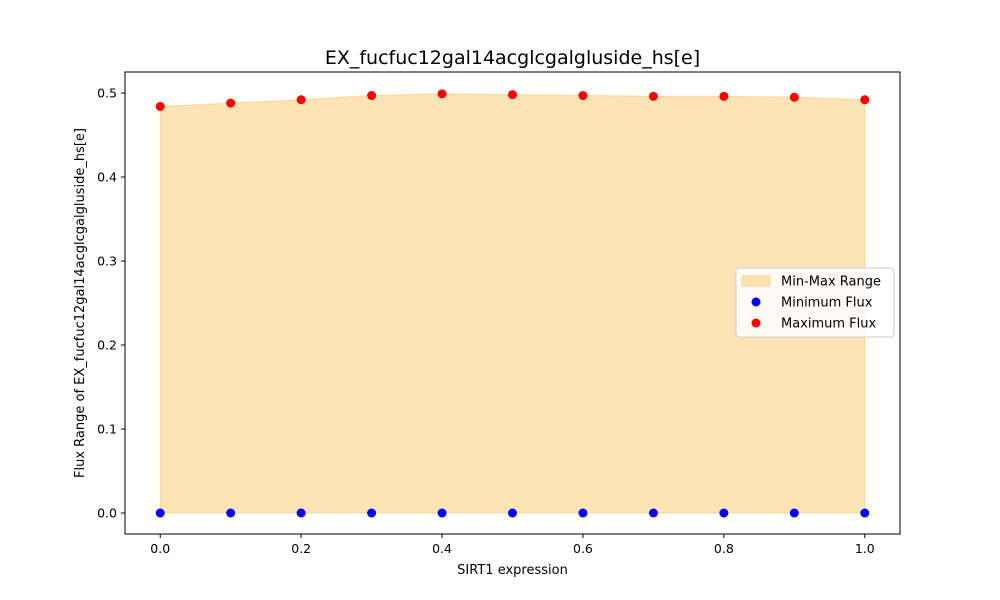 Image resolution: width=1000 pixels, height=600 pixels. I want to click on y-axis-ticks: 0.0 0.1 0.2 0.3 0.4 0.5, so click(111, 303).